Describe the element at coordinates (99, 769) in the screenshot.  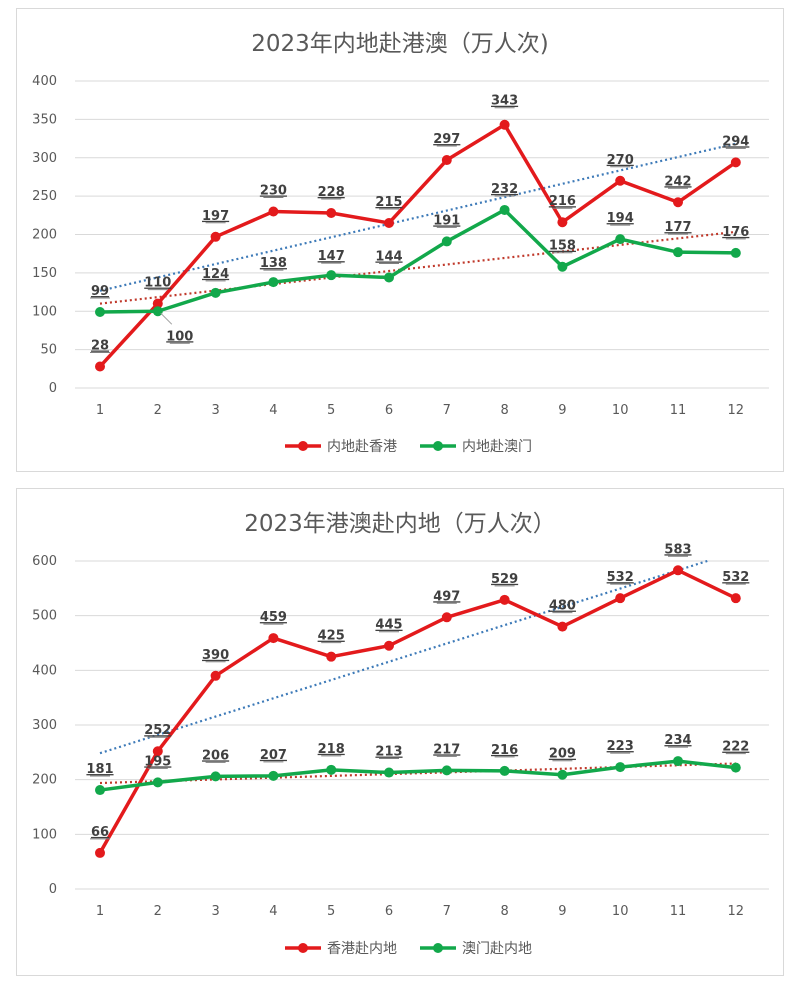
I see `data-label: 181` at that location.